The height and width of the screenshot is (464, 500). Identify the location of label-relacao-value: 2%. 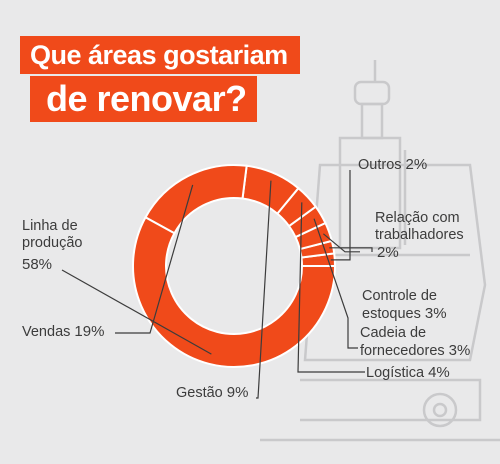
(388, 252).